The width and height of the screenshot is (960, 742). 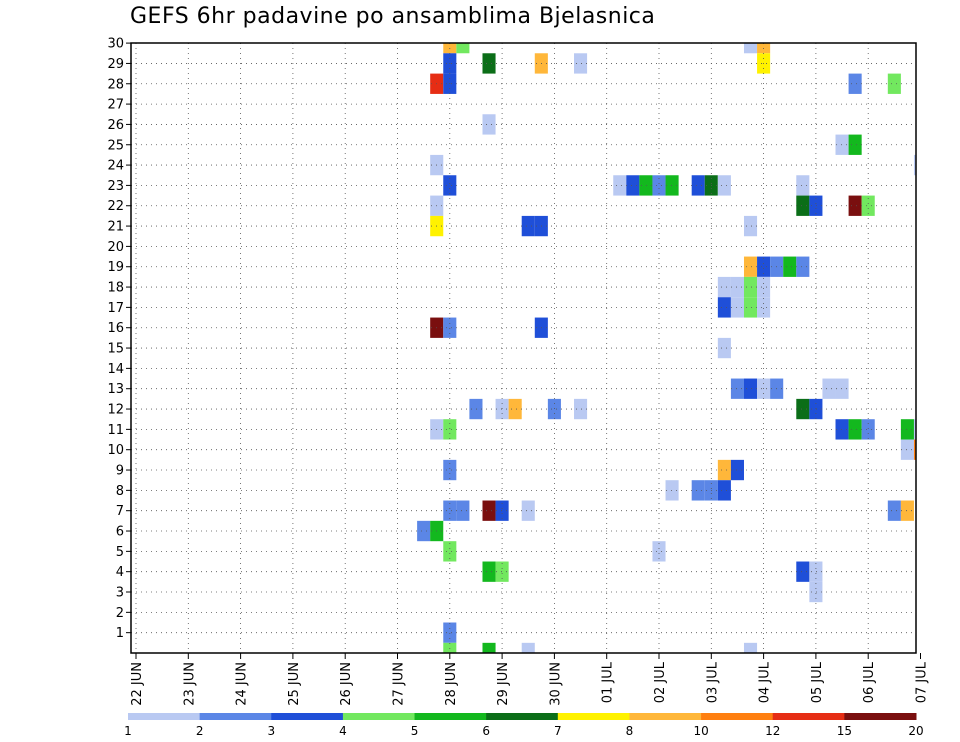 I want to click on legend-label: 6, so click(x=486, y=731).